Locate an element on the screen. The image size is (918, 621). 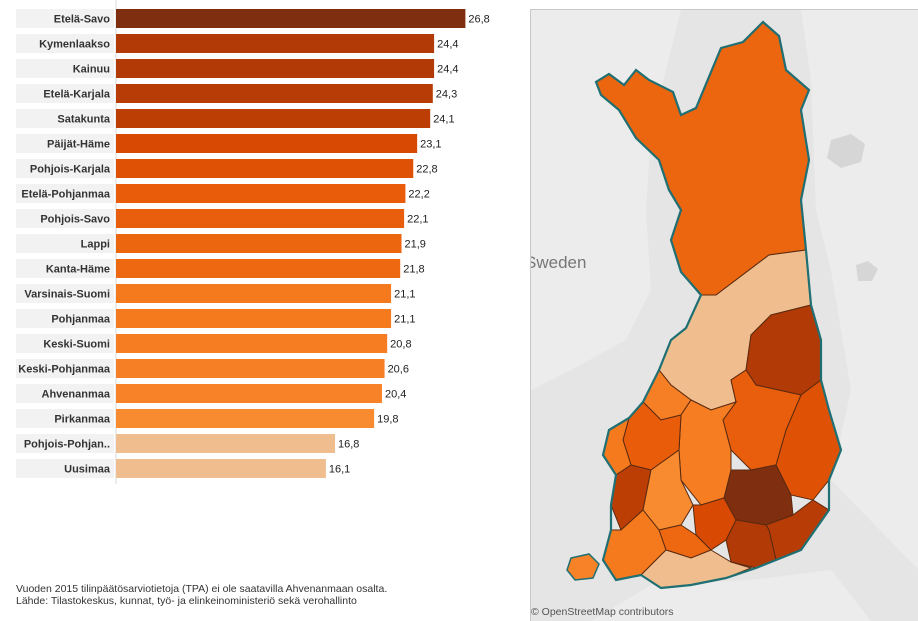
value-label: 21,8 is located at coordinates (413, 270).